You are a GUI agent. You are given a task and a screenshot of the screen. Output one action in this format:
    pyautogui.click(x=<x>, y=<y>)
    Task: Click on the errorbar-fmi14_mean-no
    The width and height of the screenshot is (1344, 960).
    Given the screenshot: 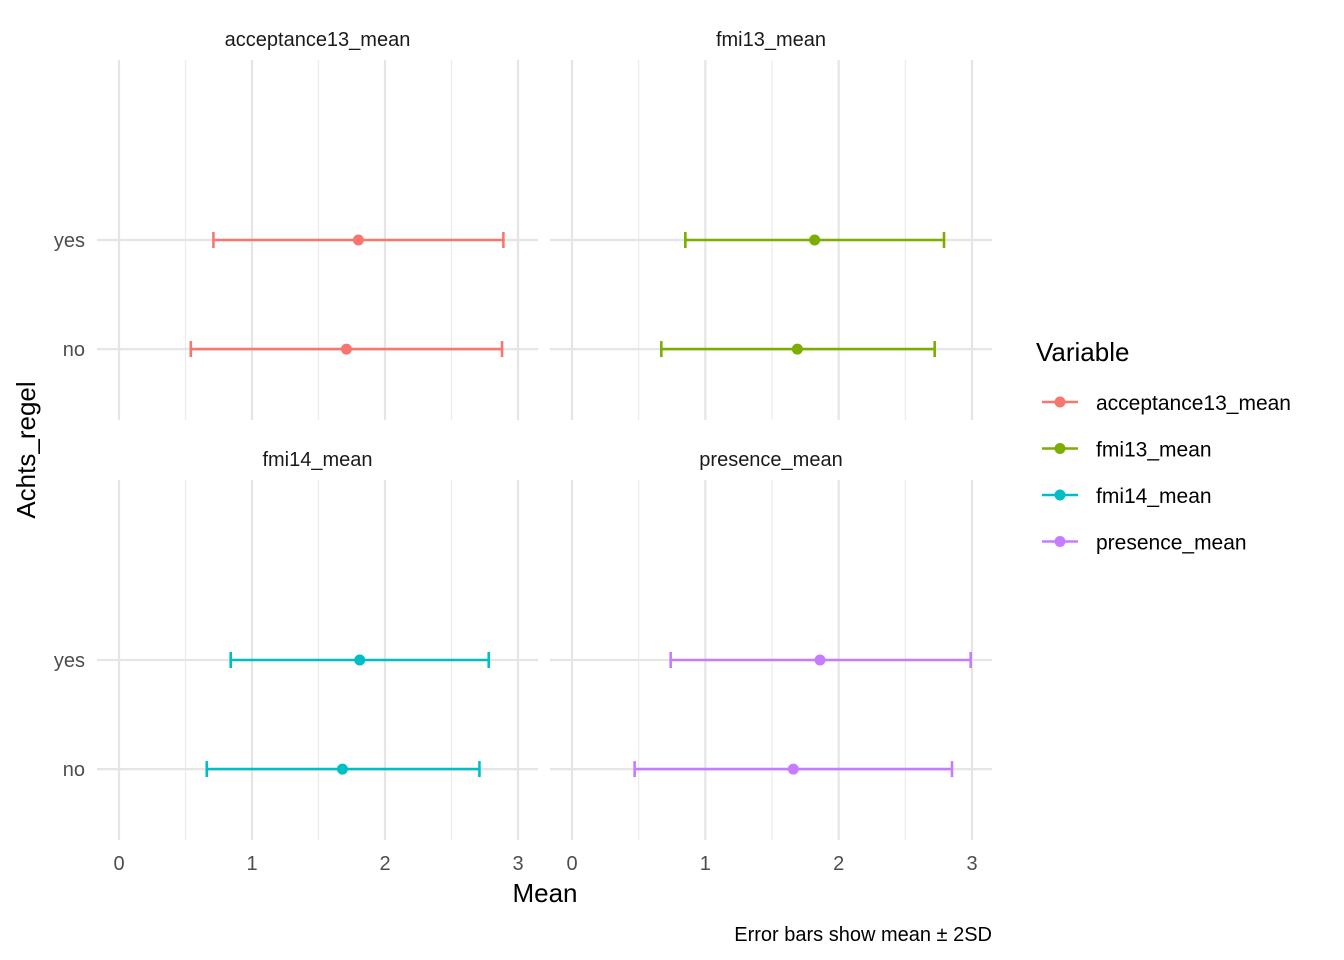 What is the action you would take?
    pyautogui.click(x=343, y=769)
    